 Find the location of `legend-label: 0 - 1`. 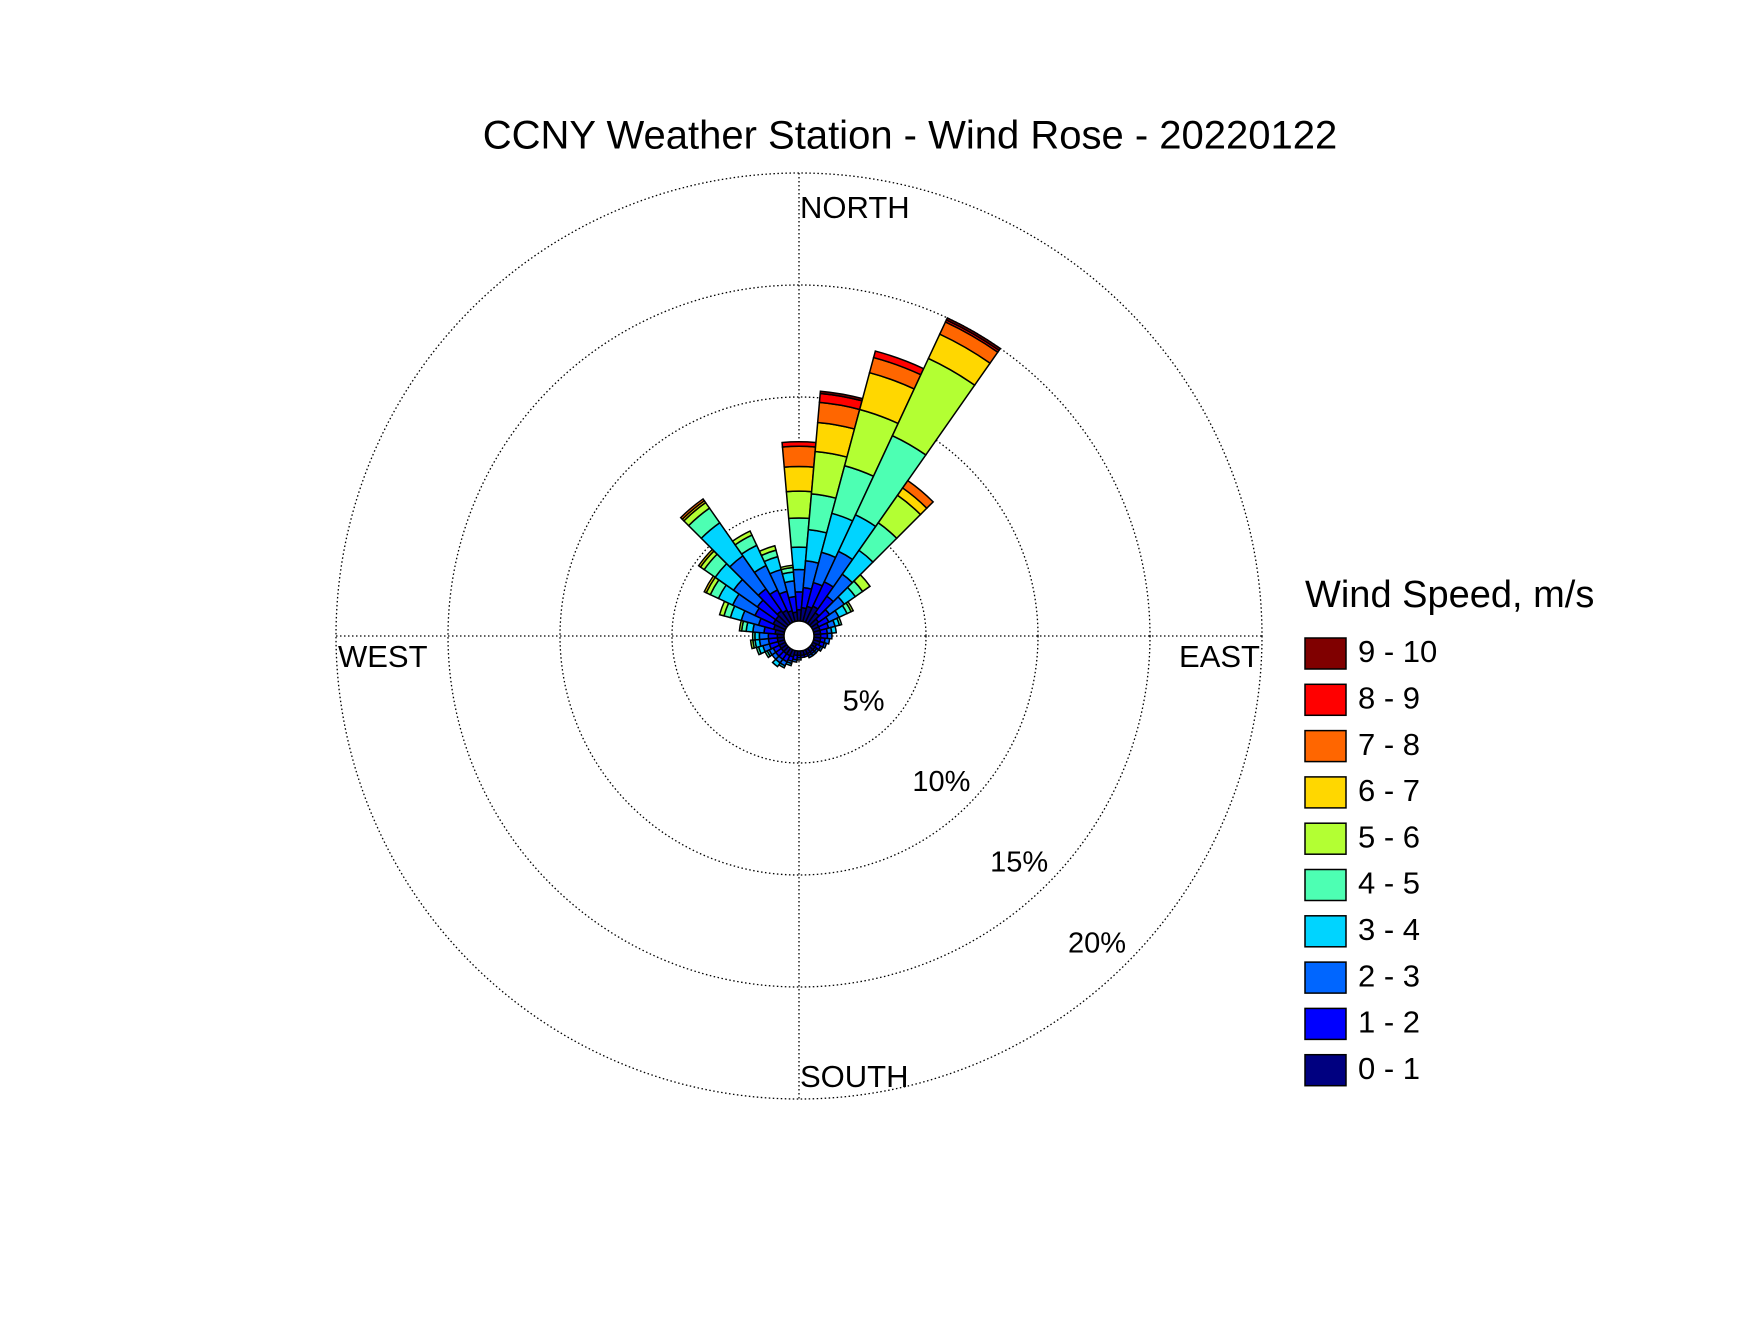

legend-label: 0 - 1 is located at coordinates (1389, 1068).